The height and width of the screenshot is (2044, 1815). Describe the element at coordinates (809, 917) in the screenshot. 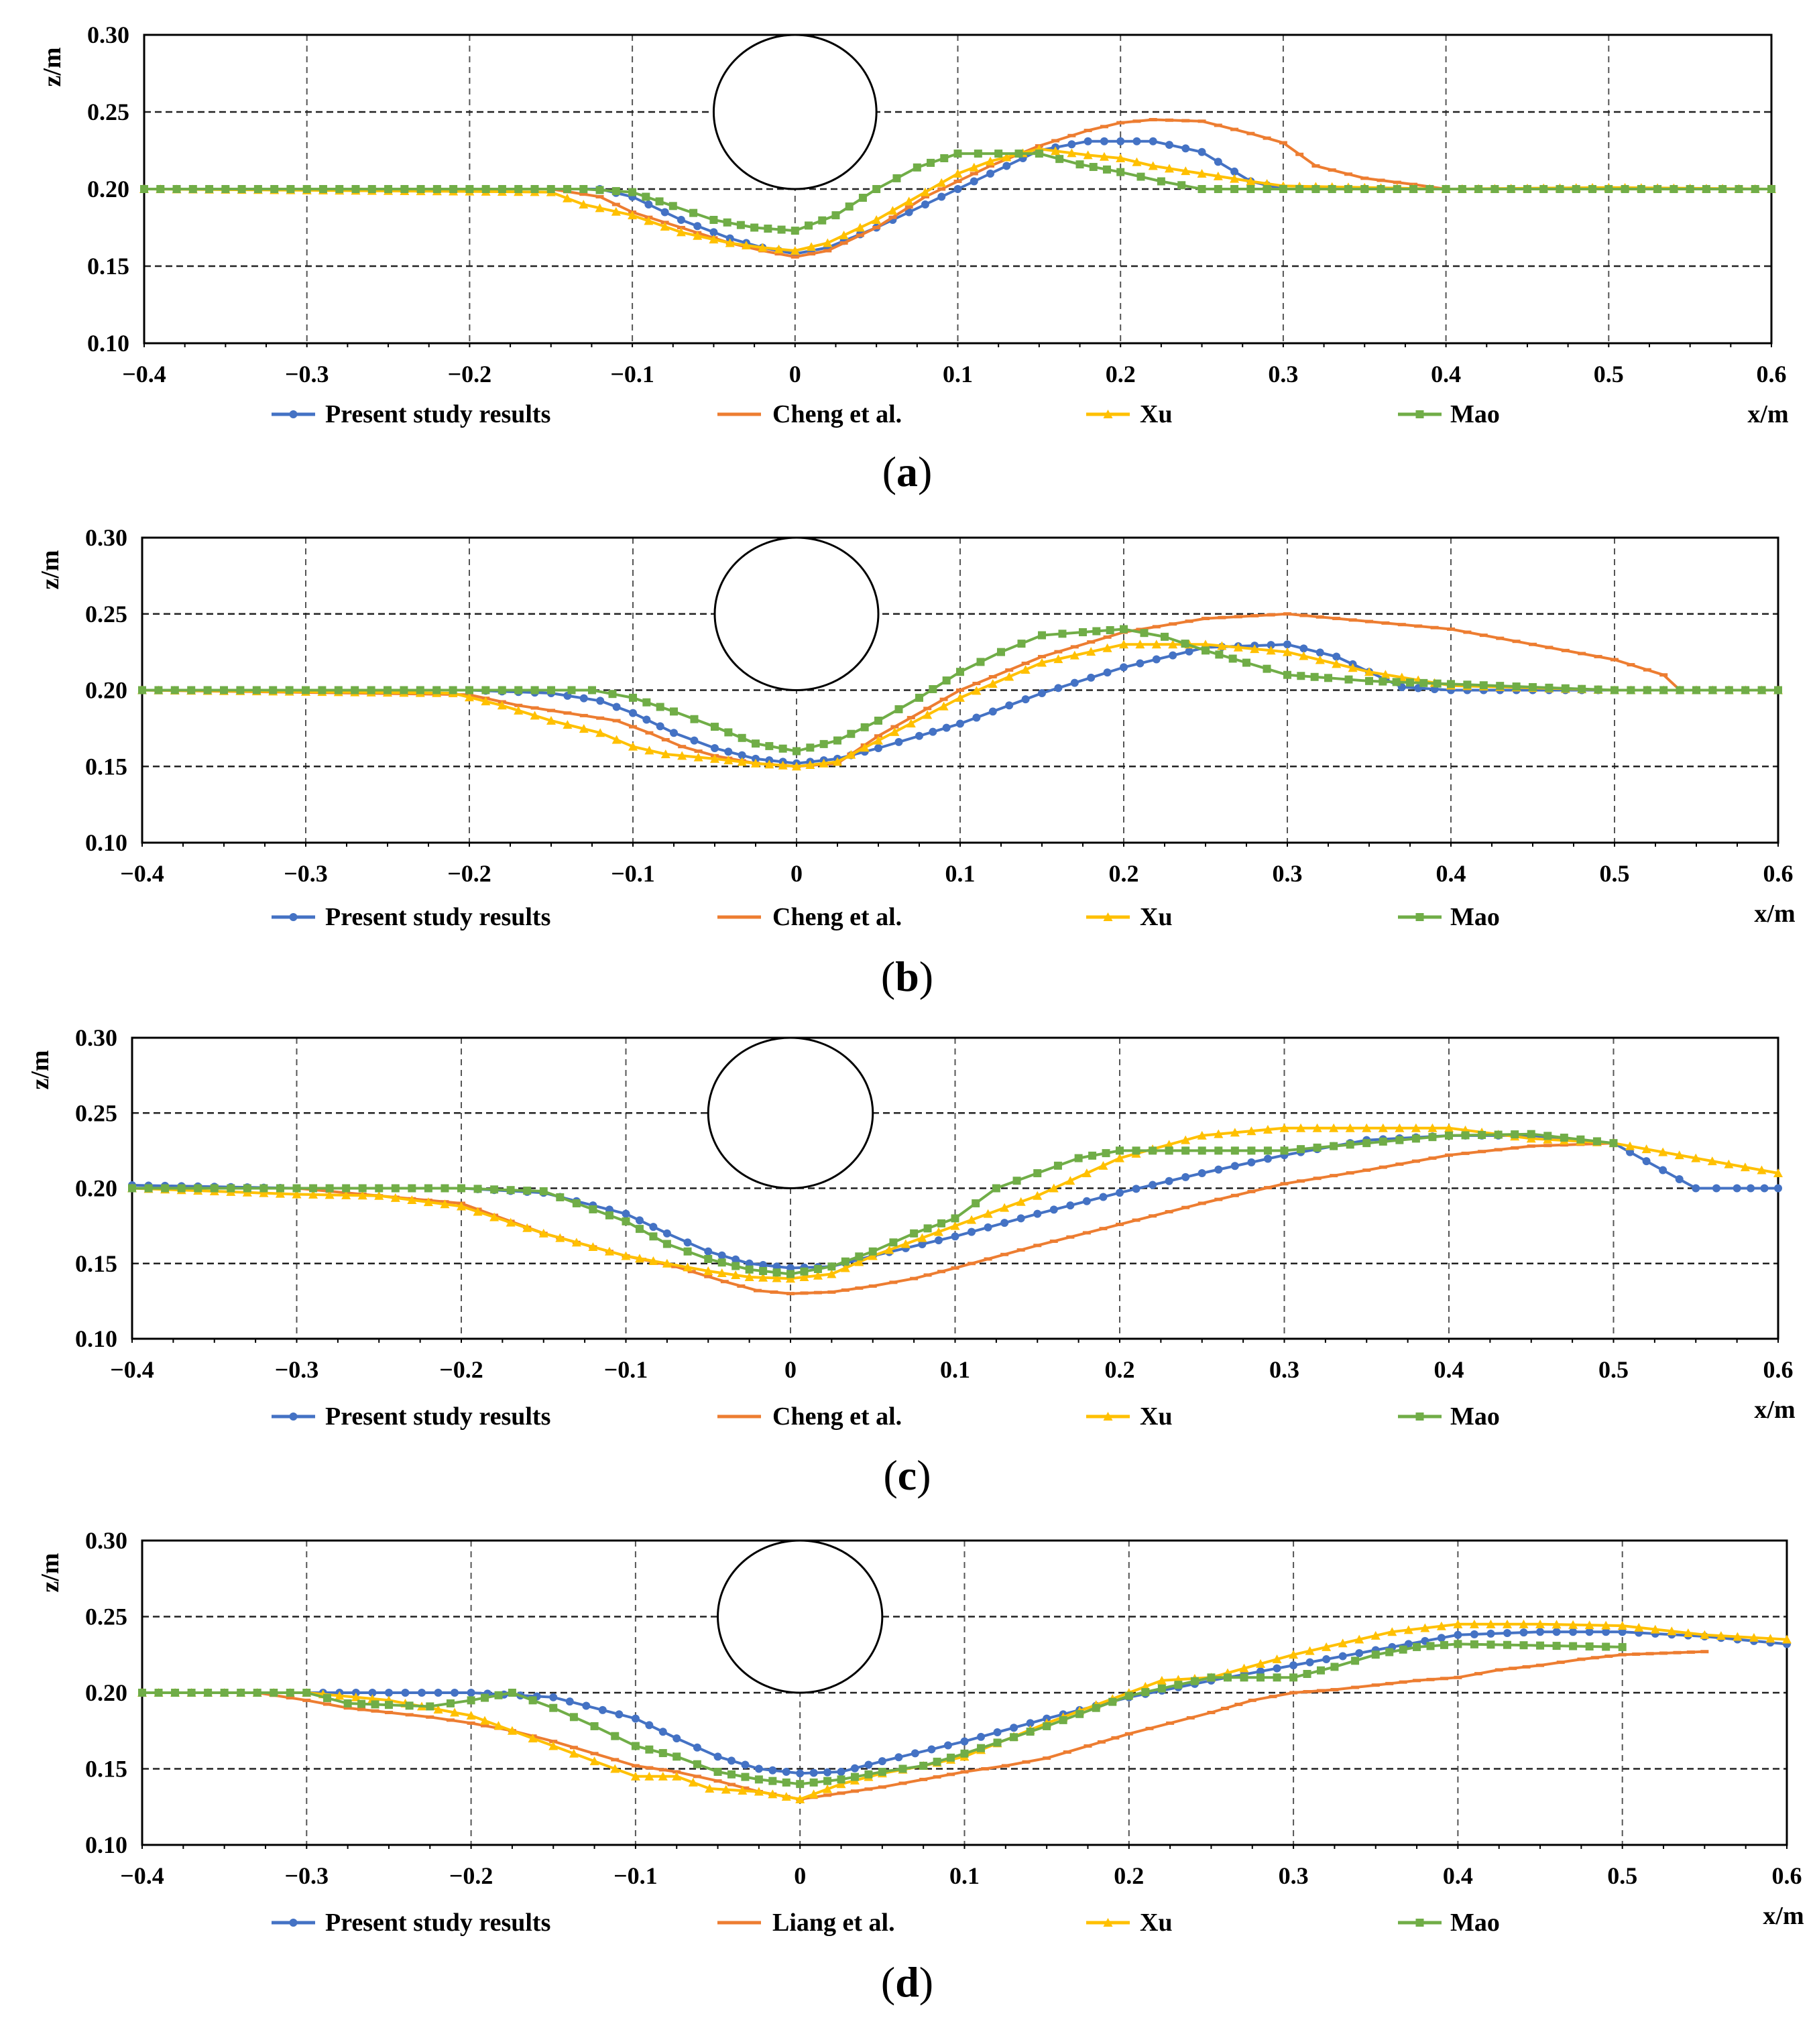

I see `legend-item: Cheng et al.` at that location.